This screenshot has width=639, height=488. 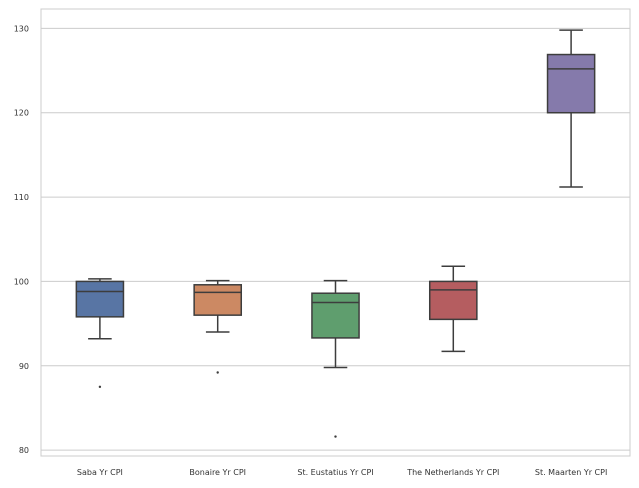 I want to click on y-tick-label: 80, so click(x=24, y=450).